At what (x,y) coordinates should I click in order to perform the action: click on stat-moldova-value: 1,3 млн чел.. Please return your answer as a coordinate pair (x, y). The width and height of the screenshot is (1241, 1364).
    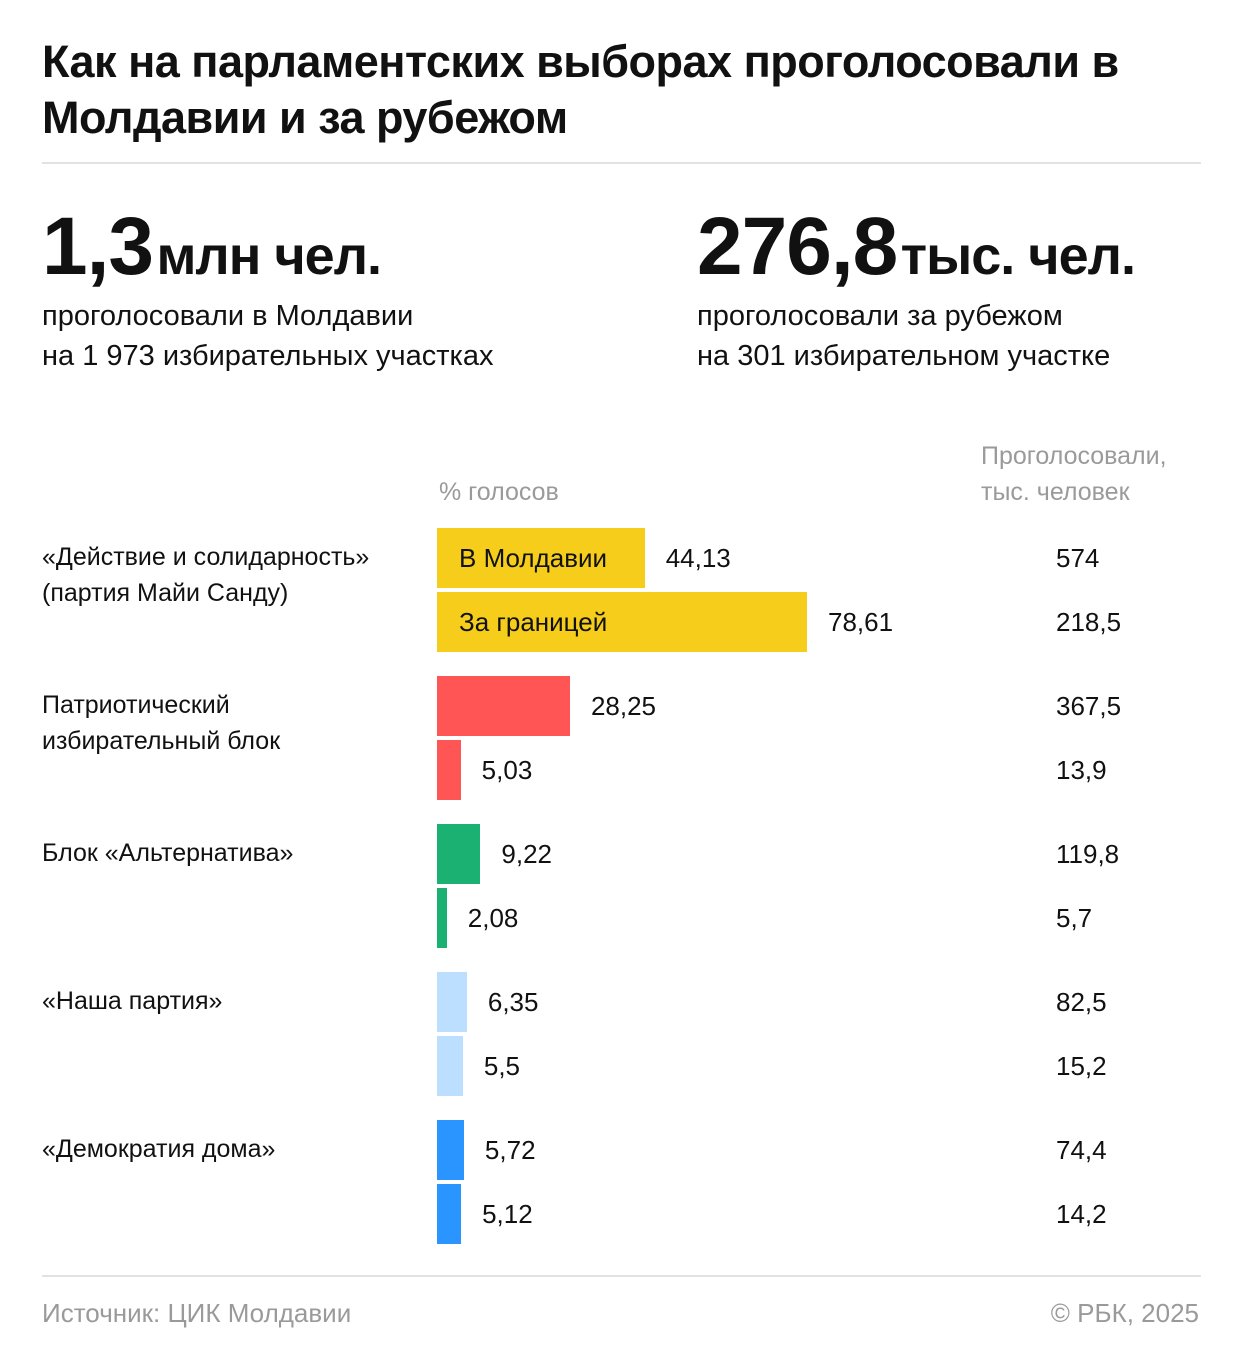
    Looking at the image, I should click on (212, 247).